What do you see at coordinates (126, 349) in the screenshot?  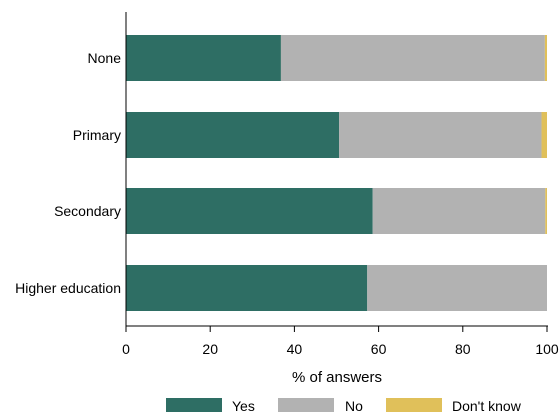 I see `x-tick-label: 0` at bounding box center [126, 349].